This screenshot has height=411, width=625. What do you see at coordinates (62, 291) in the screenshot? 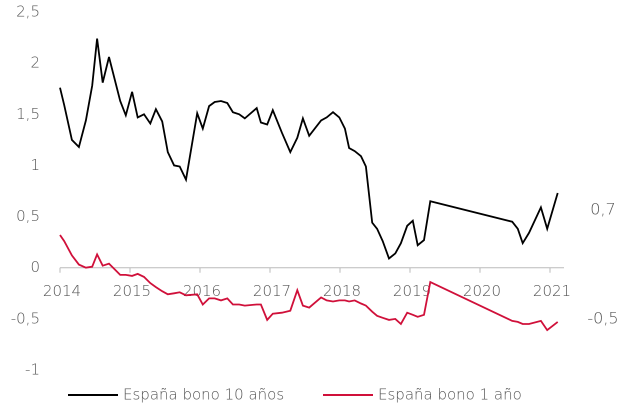
I see `x-tick-label: 2014` at bounding box center [62, 291].